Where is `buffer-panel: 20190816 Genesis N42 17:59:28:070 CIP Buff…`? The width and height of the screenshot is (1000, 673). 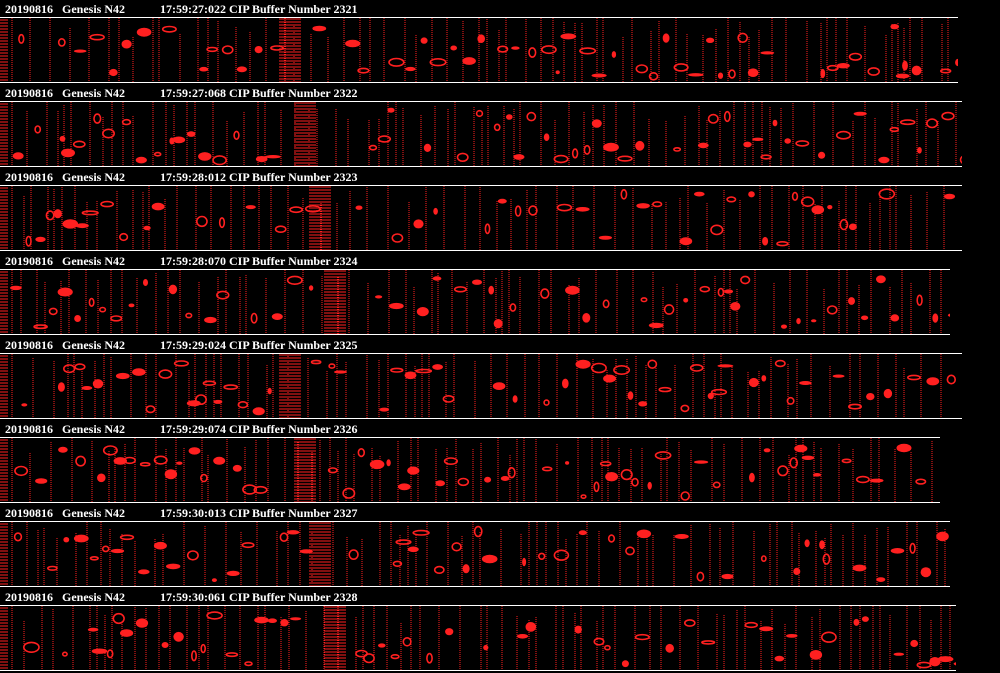
buffer-panel: 20190816 Genesis N42 17:59:28:070 CIP Buff… is located at coordinates (500, 294).